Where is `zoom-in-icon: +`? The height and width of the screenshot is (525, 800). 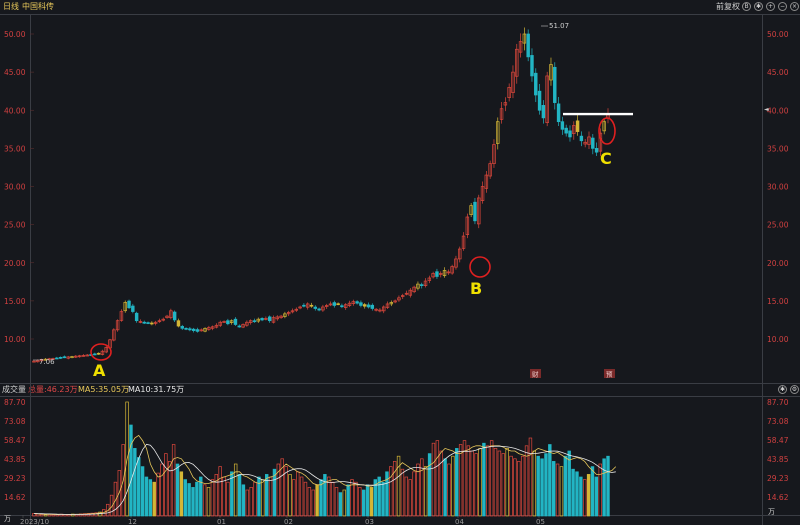 zoom-in-icon: + is located at coordinates (770, 6).